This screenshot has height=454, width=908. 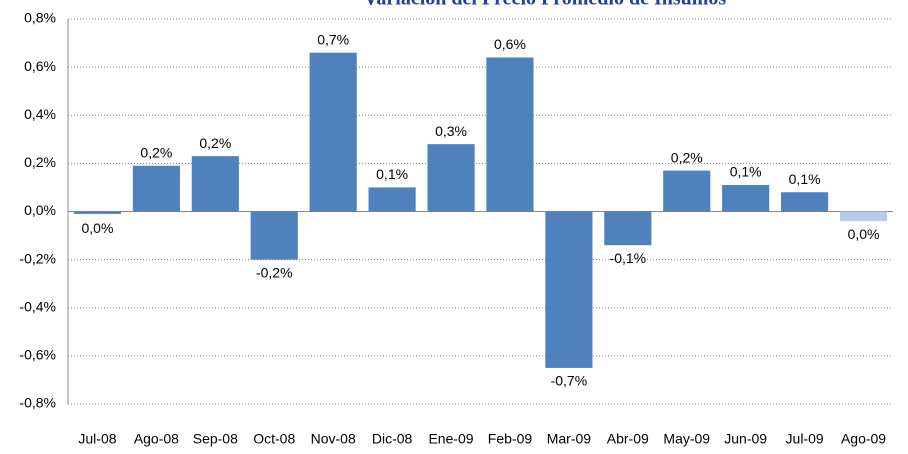 What do you see at coordinates (40, 162) in the screenshot?
I see `y-tick-label: 0,2%` at bounding box center [40, 162].